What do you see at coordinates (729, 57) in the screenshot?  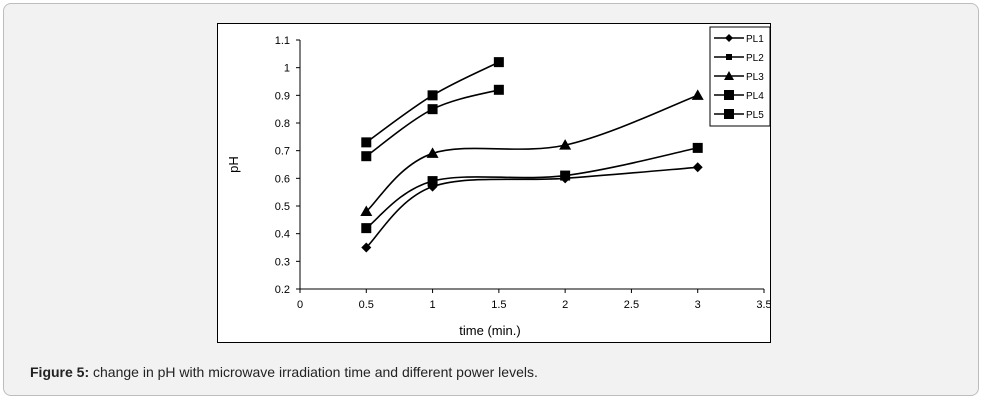 I see `legend-marker-pl2` at bounding box center [729, 57].